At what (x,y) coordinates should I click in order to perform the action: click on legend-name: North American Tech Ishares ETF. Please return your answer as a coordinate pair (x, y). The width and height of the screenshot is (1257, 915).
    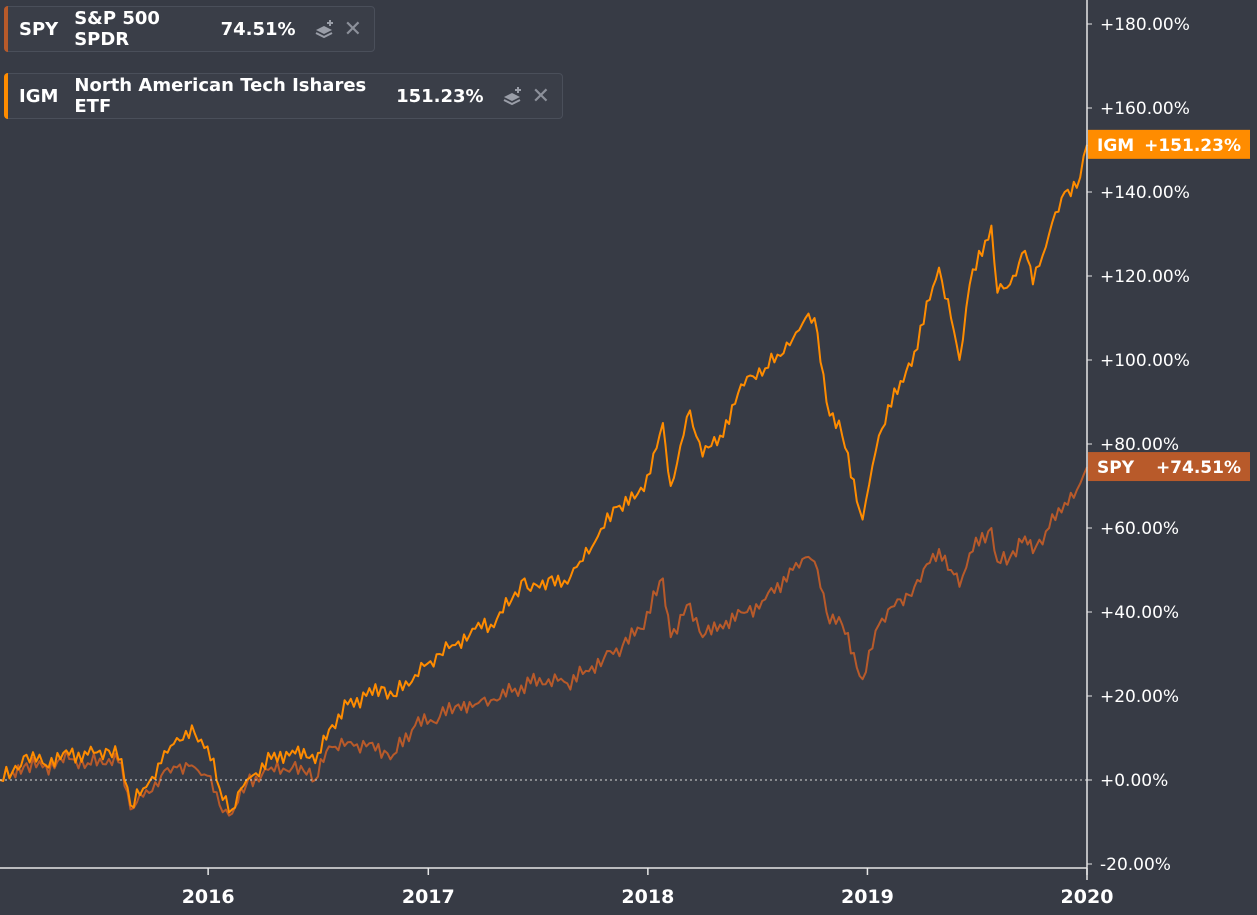
    Looking at the image, I should click on (220, 96).